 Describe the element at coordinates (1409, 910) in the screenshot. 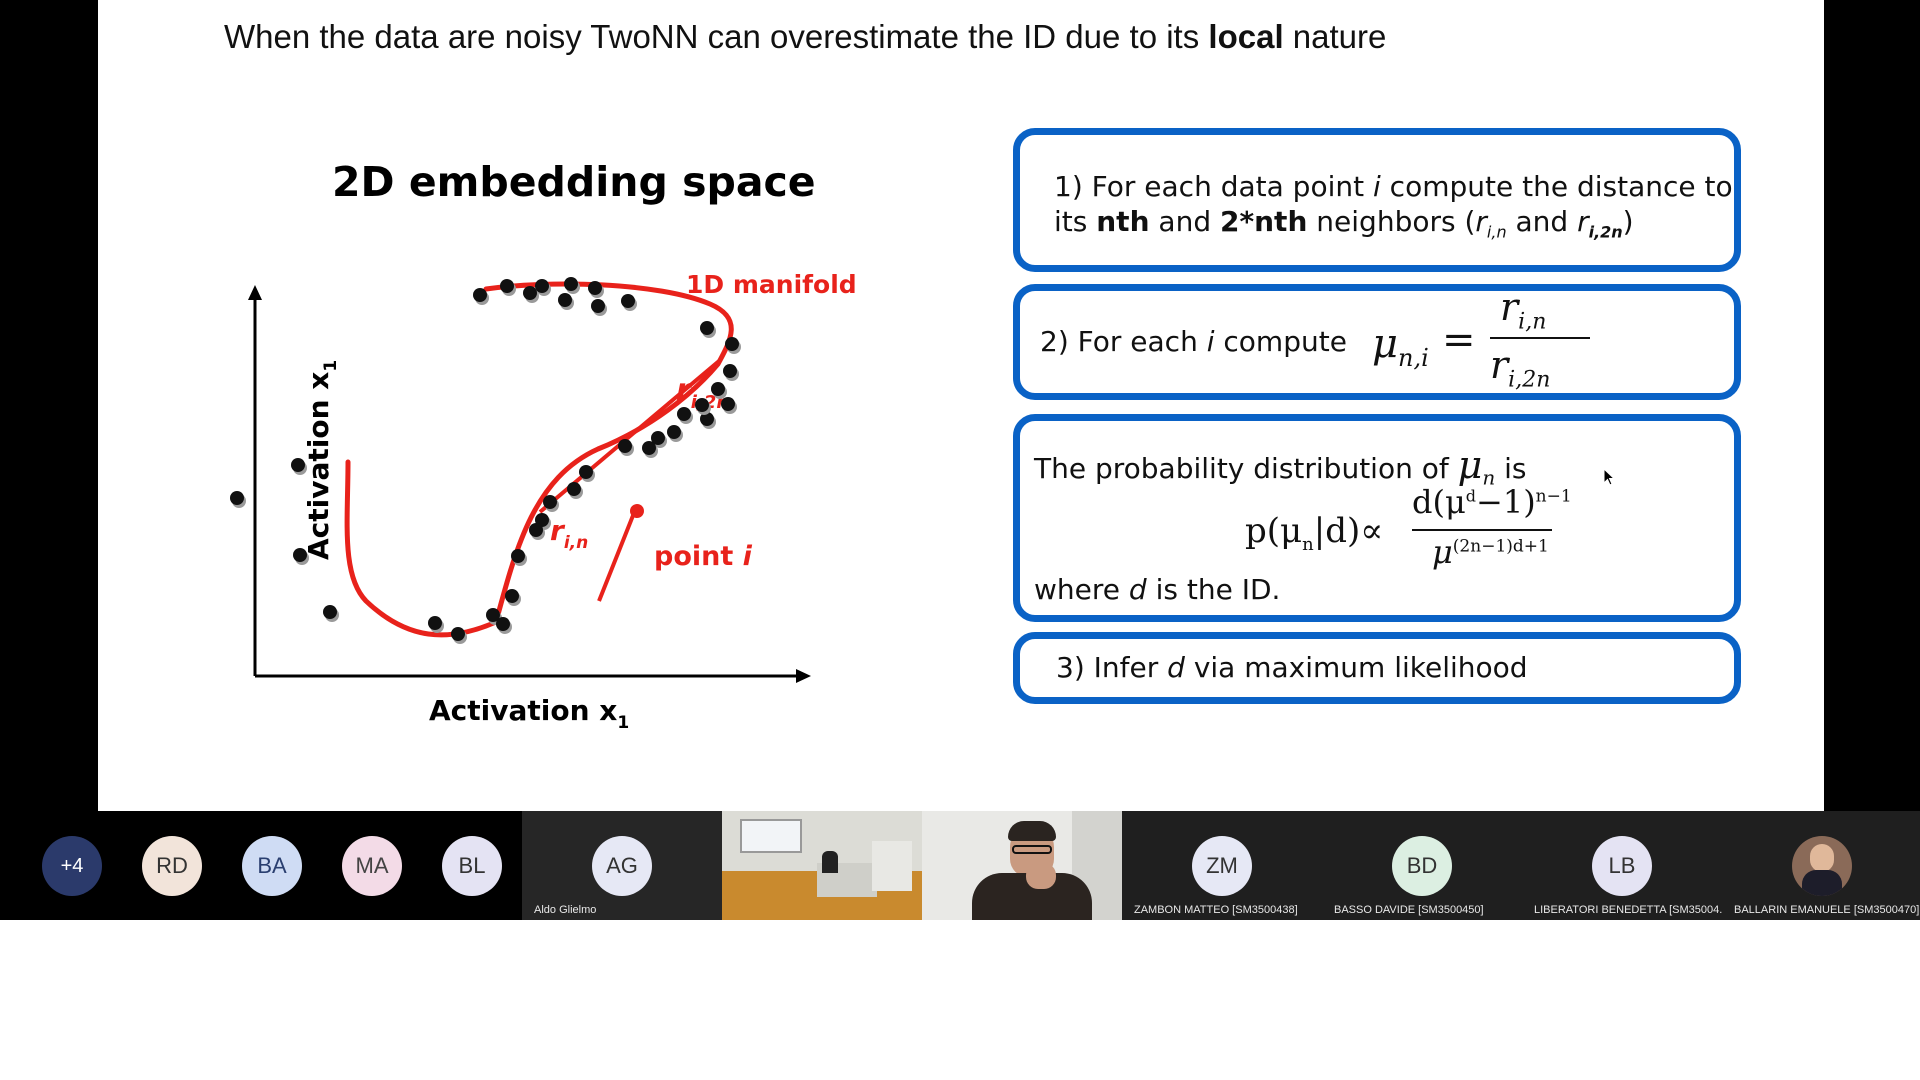

I see `participant-name: BASSO DAVIDE [SM3500450]` at that location.